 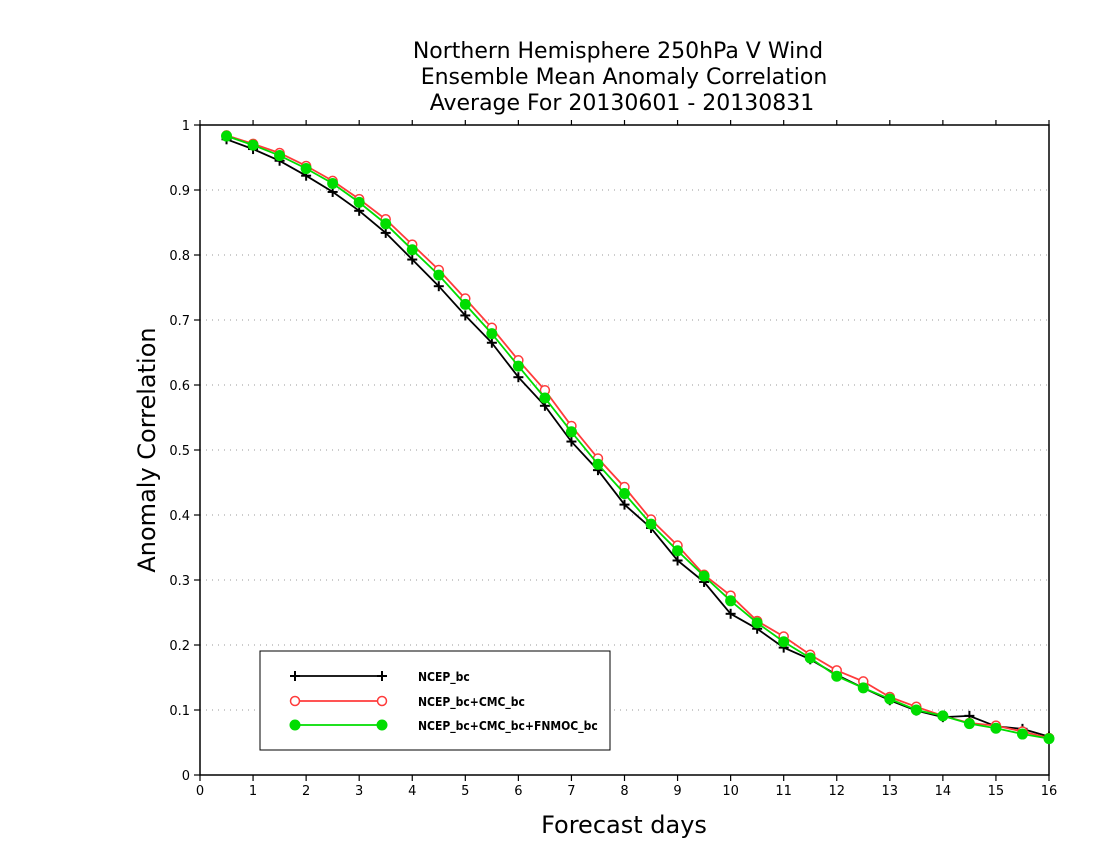 I want to click on y-tick-label: 0.6, so click(x=179, y=386).